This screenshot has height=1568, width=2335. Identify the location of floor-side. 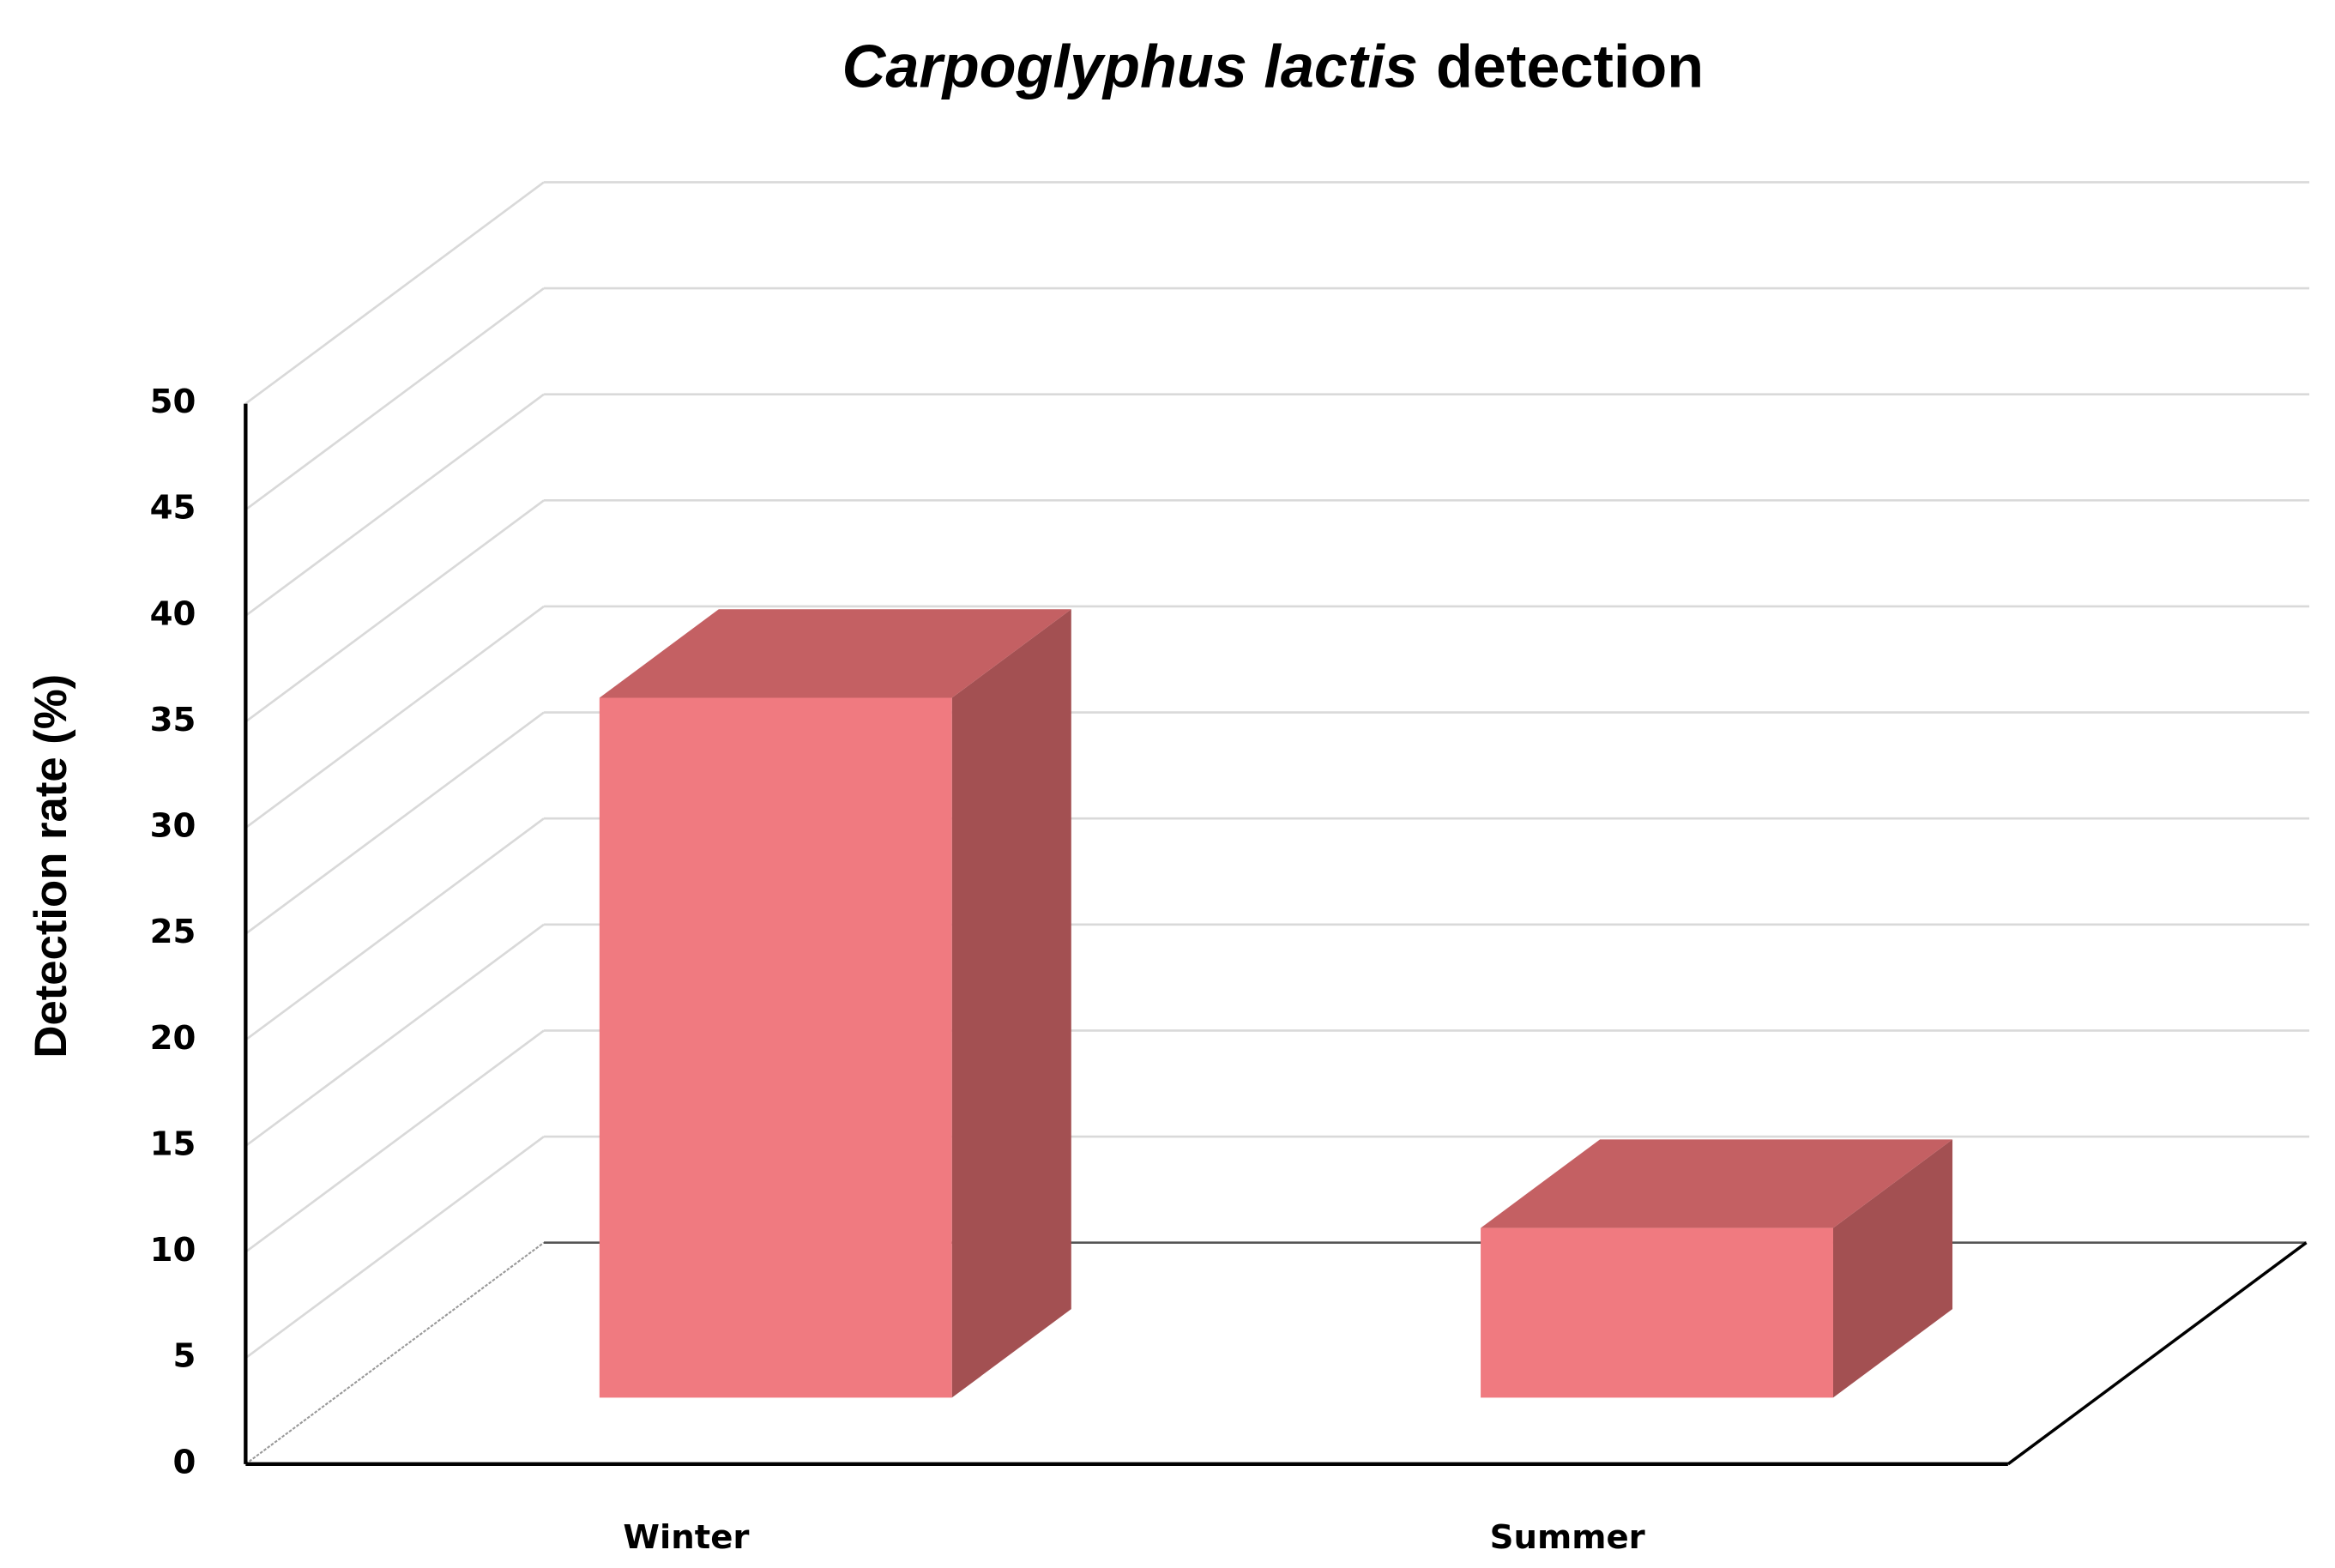
(394, 1353).